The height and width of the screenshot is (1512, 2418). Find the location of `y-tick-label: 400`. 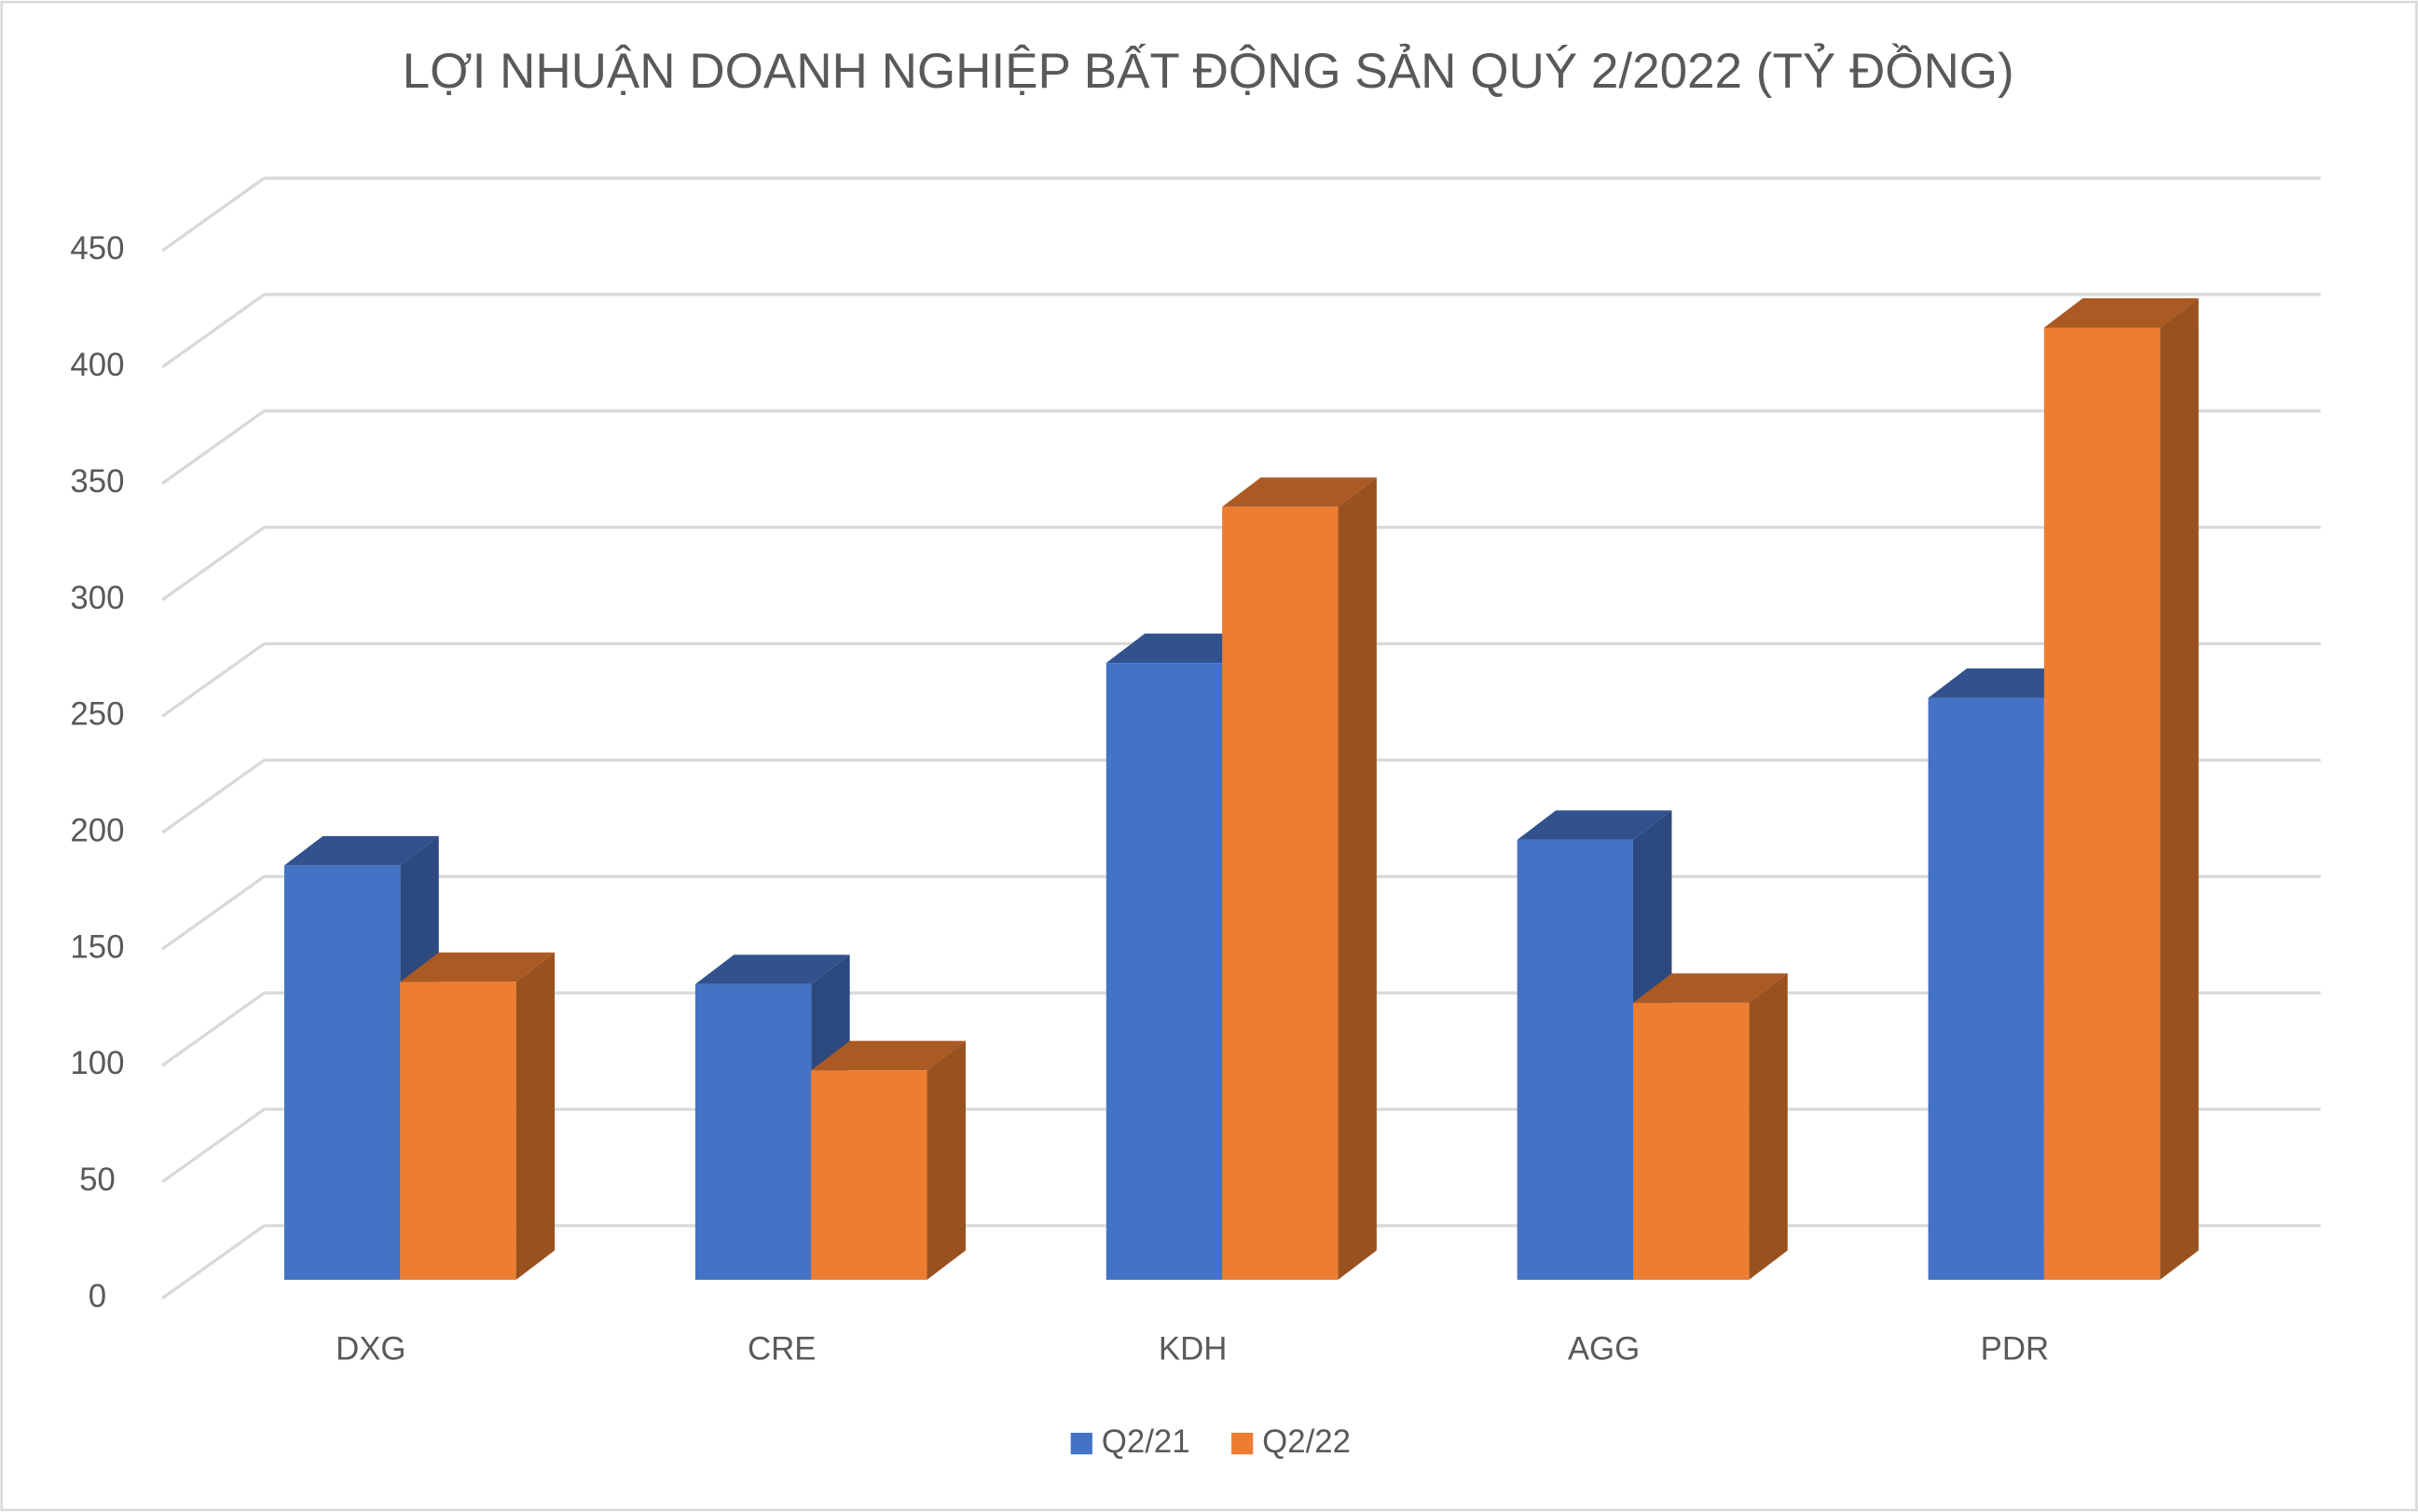

y-tick-label: 400 is located at coordinates (97, 365).